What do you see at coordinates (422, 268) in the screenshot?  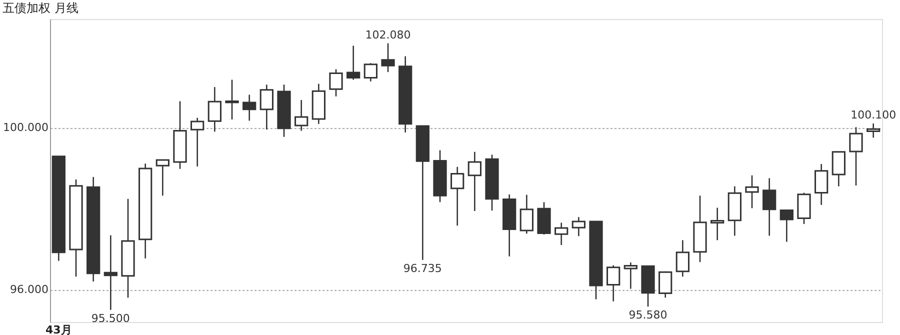 I see `annotation: 96.735` at bounding box center [422, 268].